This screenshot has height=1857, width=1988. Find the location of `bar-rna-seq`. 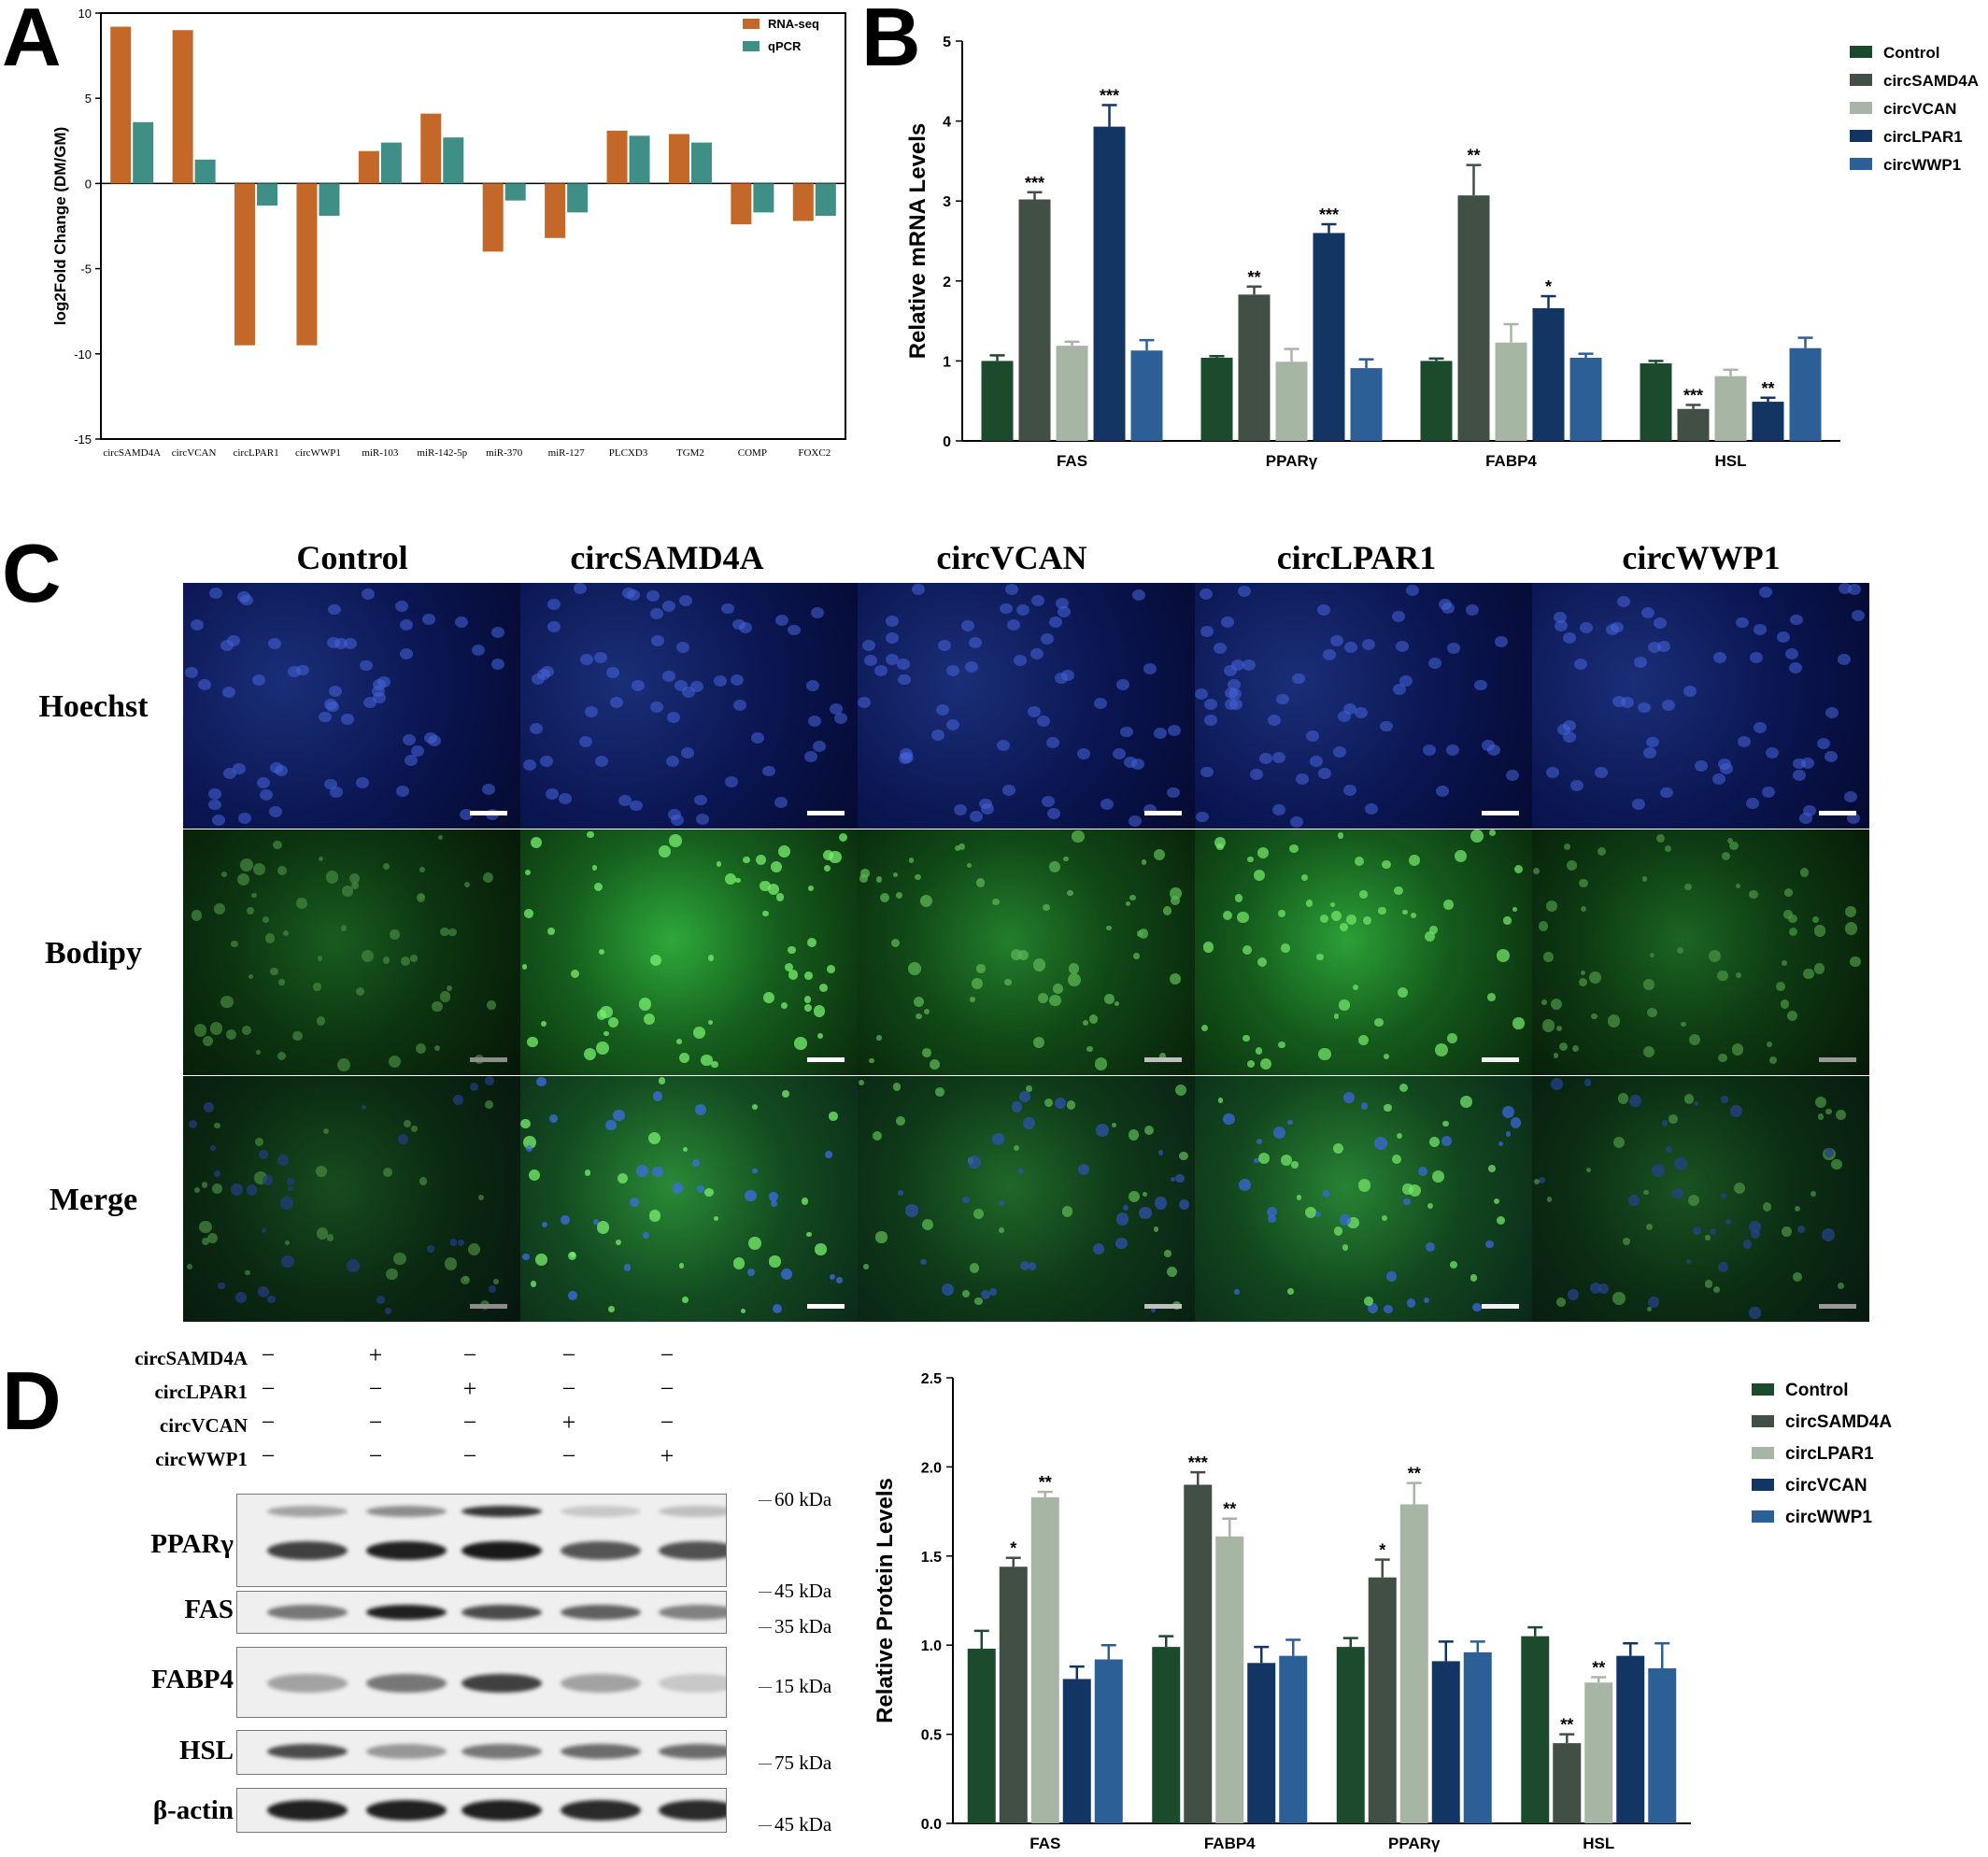

bar-rna-seq is located at coordinates (617, 157).